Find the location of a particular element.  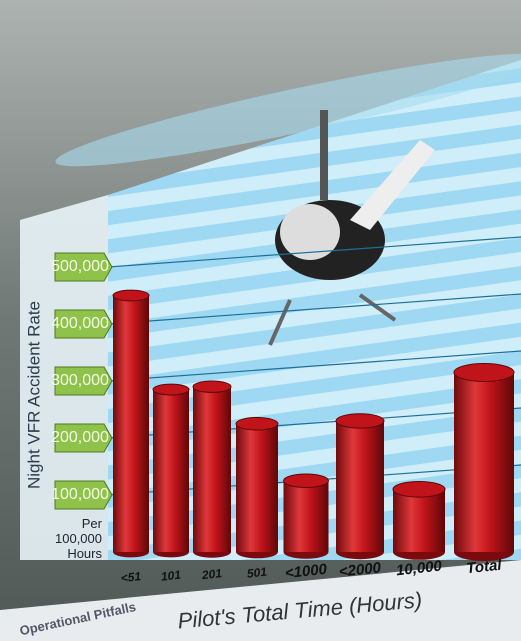

x-tick-label: 101 is located at coordinates (171, 576).